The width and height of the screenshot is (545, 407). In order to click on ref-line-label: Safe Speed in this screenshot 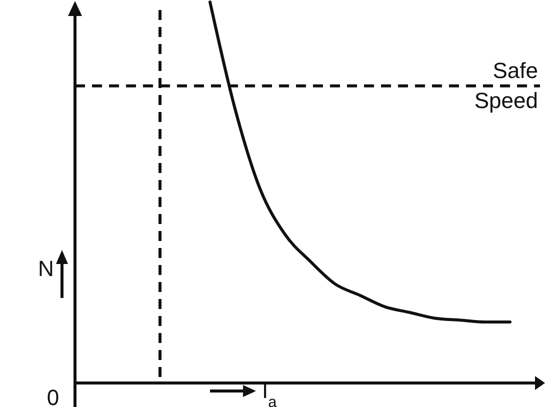, I will do `click(506, 85)`.